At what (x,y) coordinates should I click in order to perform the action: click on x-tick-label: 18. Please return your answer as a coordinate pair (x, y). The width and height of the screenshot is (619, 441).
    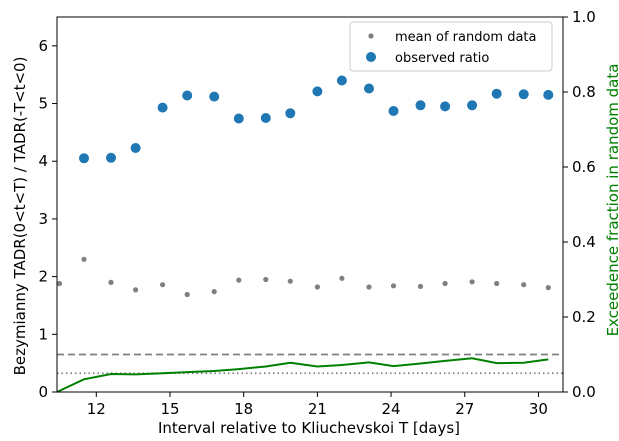
    Looking at the image, I should click on (243, 409).